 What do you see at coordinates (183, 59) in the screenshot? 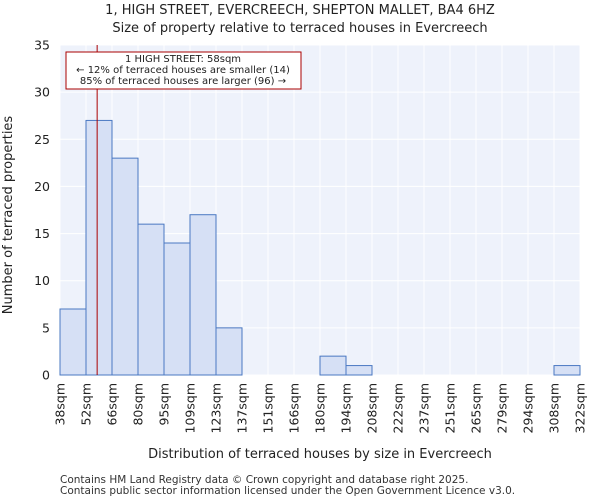
I see `annotation-line1: 1 HIGH STREET: 58sqm` at bounding box center [183, 59].